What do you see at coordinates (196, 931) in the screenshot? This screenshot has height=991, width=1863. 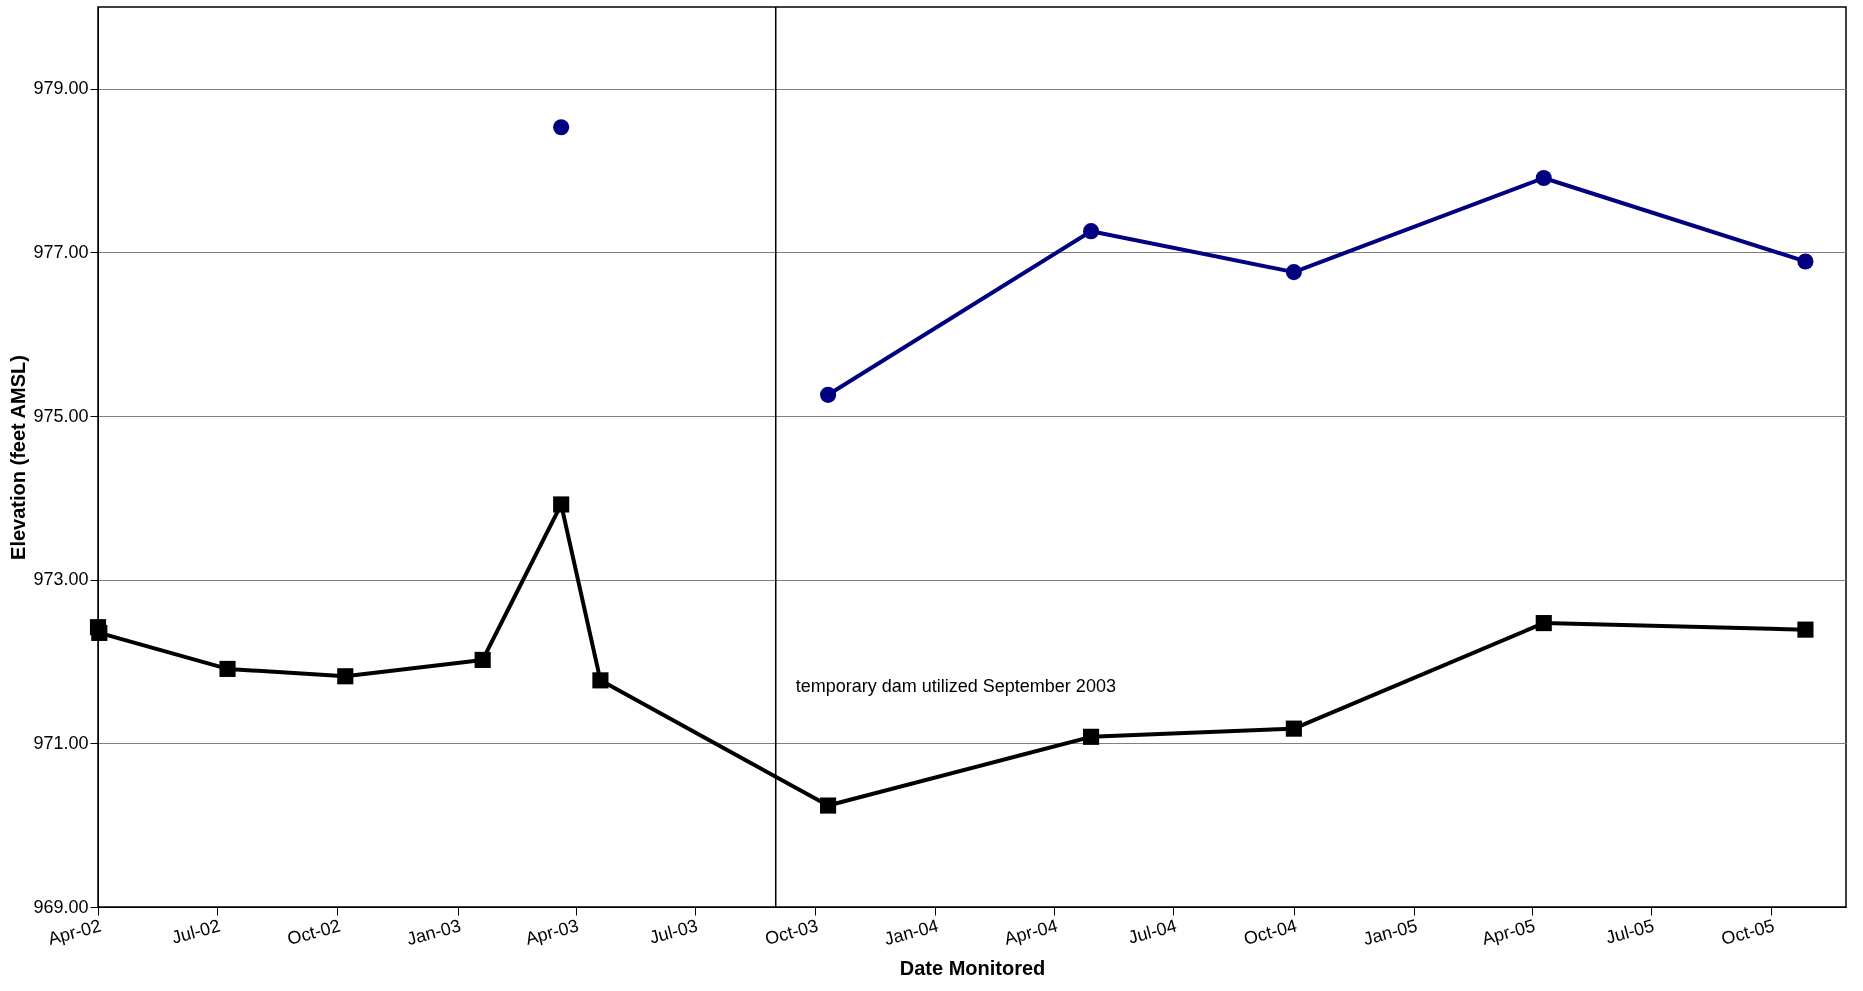 I see `x-tick-label: Jul-02` at bounding box center [196, 931].